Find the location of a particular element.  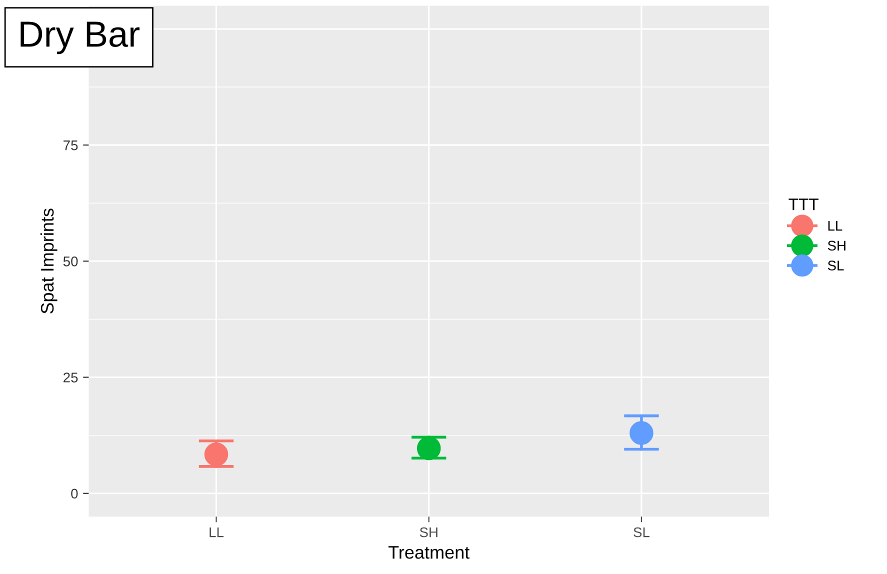

x-tick-label: SH is located at coordinates (429, 532).